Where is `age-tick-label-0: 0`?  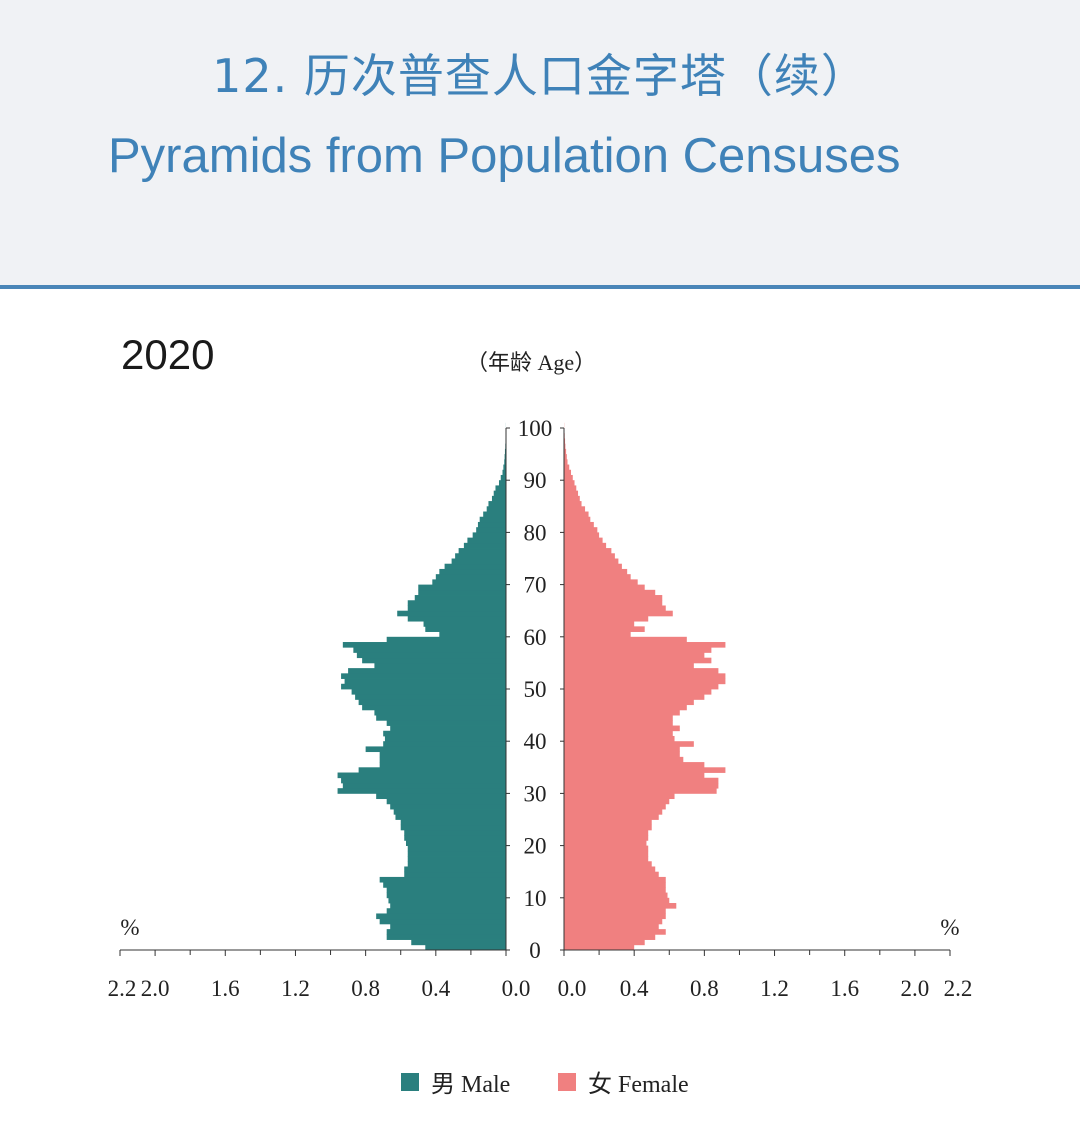
age-tick-label-0: 0 is located at coordinates (535, 950).